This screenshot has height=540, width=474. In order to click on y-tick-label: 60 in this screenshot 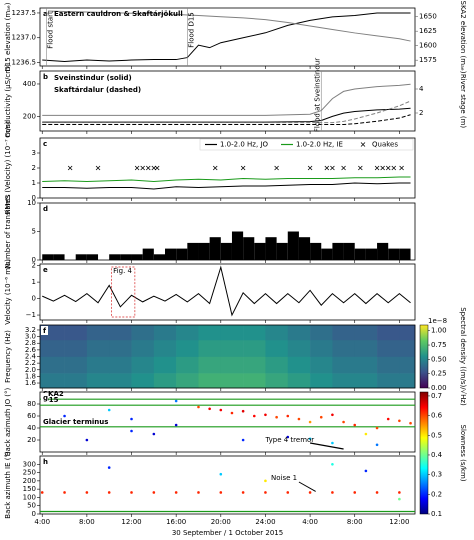, I will do `click(31, 416)`.